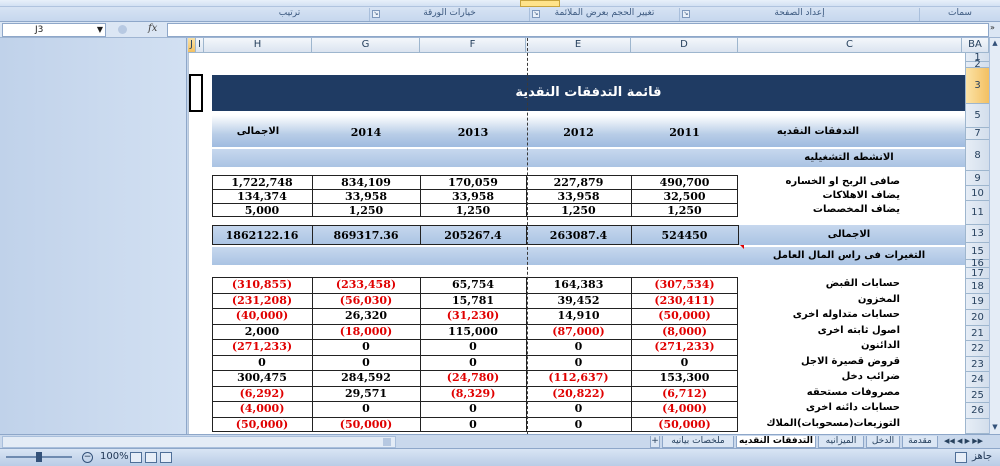 The image size is (1000, 466). Describe the element at coordinates (963, 441) in the screenshot. I see `tab-navigation-arrows: ◀◀ ◀ ▶ ▶▶` at that location.